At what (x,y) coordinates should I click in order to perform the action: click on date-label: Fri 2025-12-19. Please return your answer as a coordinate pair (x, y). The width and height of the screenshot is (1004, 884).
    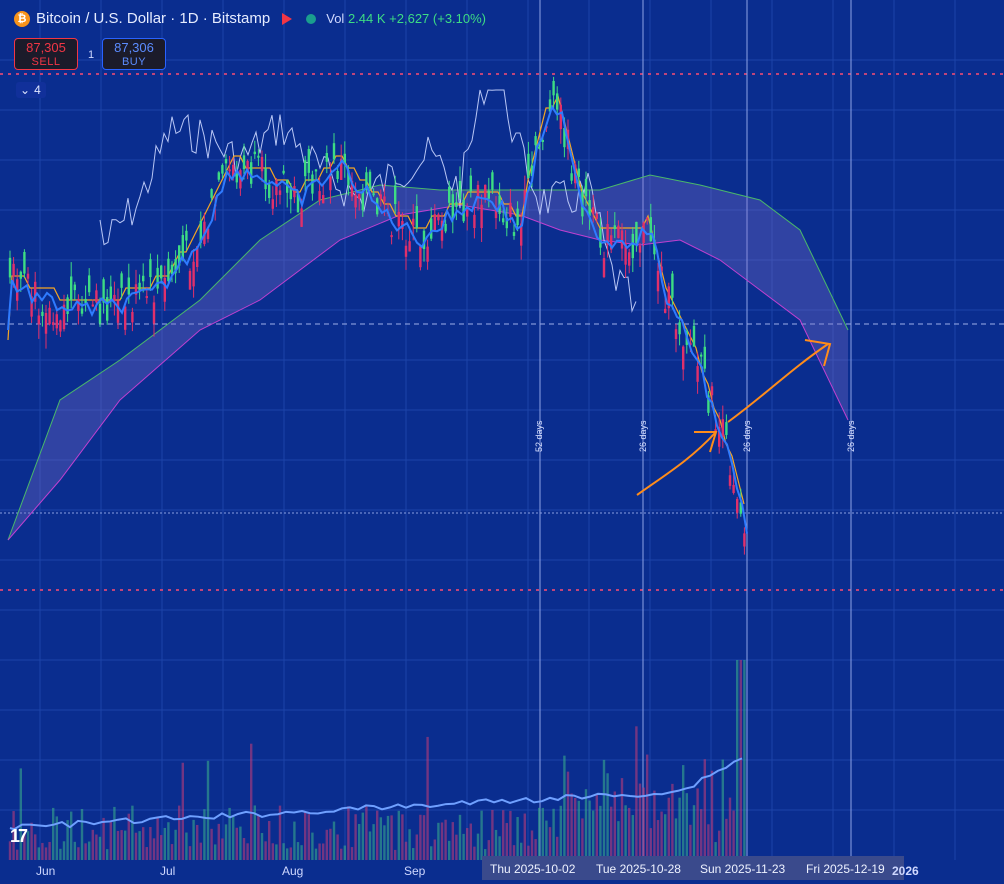
    Looking at the image, I should click on (845, 869).